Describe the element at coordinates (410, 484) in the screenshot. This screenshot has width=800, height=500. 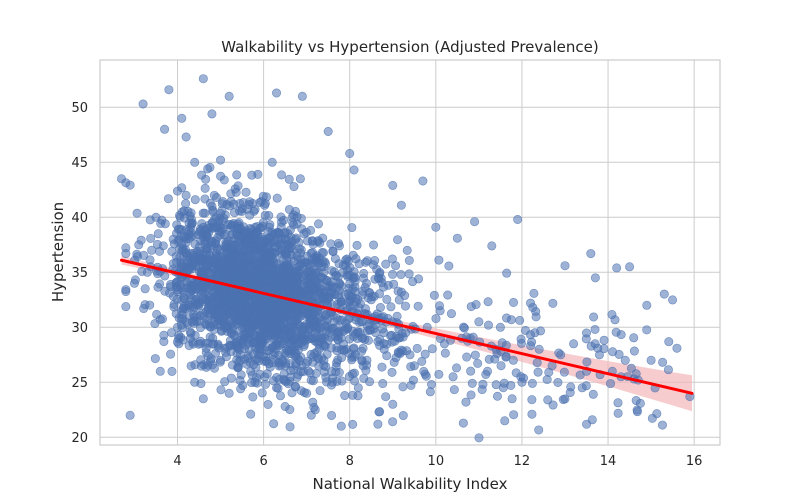
I see `x-axis-label: National Walkability Index` at that location.